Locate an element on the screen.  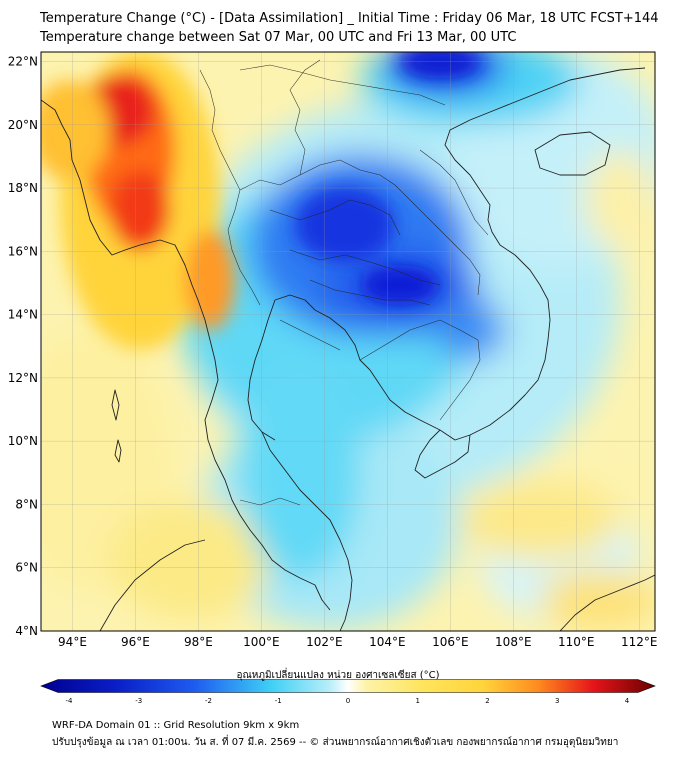
colorbar-tick-label: -1 is located at coordinates (278, 701).